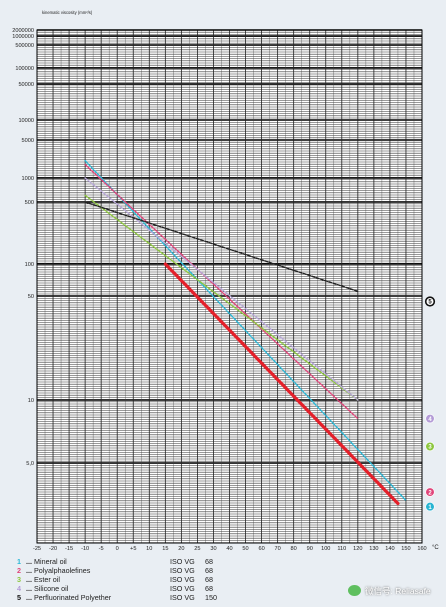 The width and height of the screenshot is (446, 607). Describe the element at coordinates (435, 548) in the screenshot. I see `x-axis-unit: °C` at that location.